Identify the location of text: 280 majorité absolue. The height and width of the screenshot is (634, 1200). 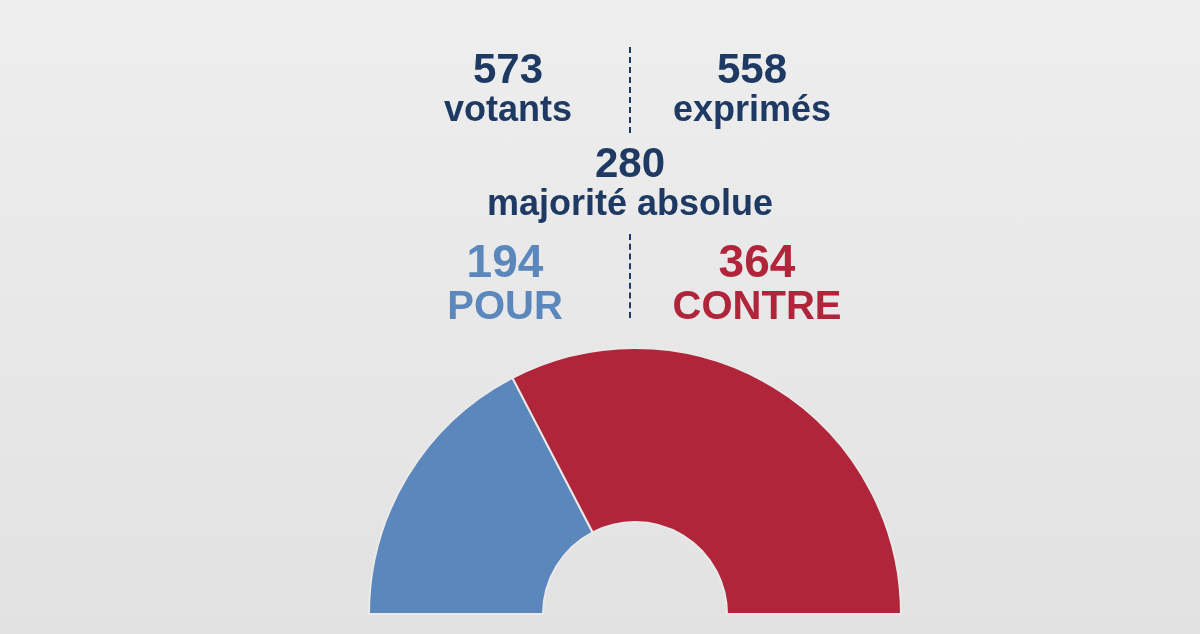
(630, 181).